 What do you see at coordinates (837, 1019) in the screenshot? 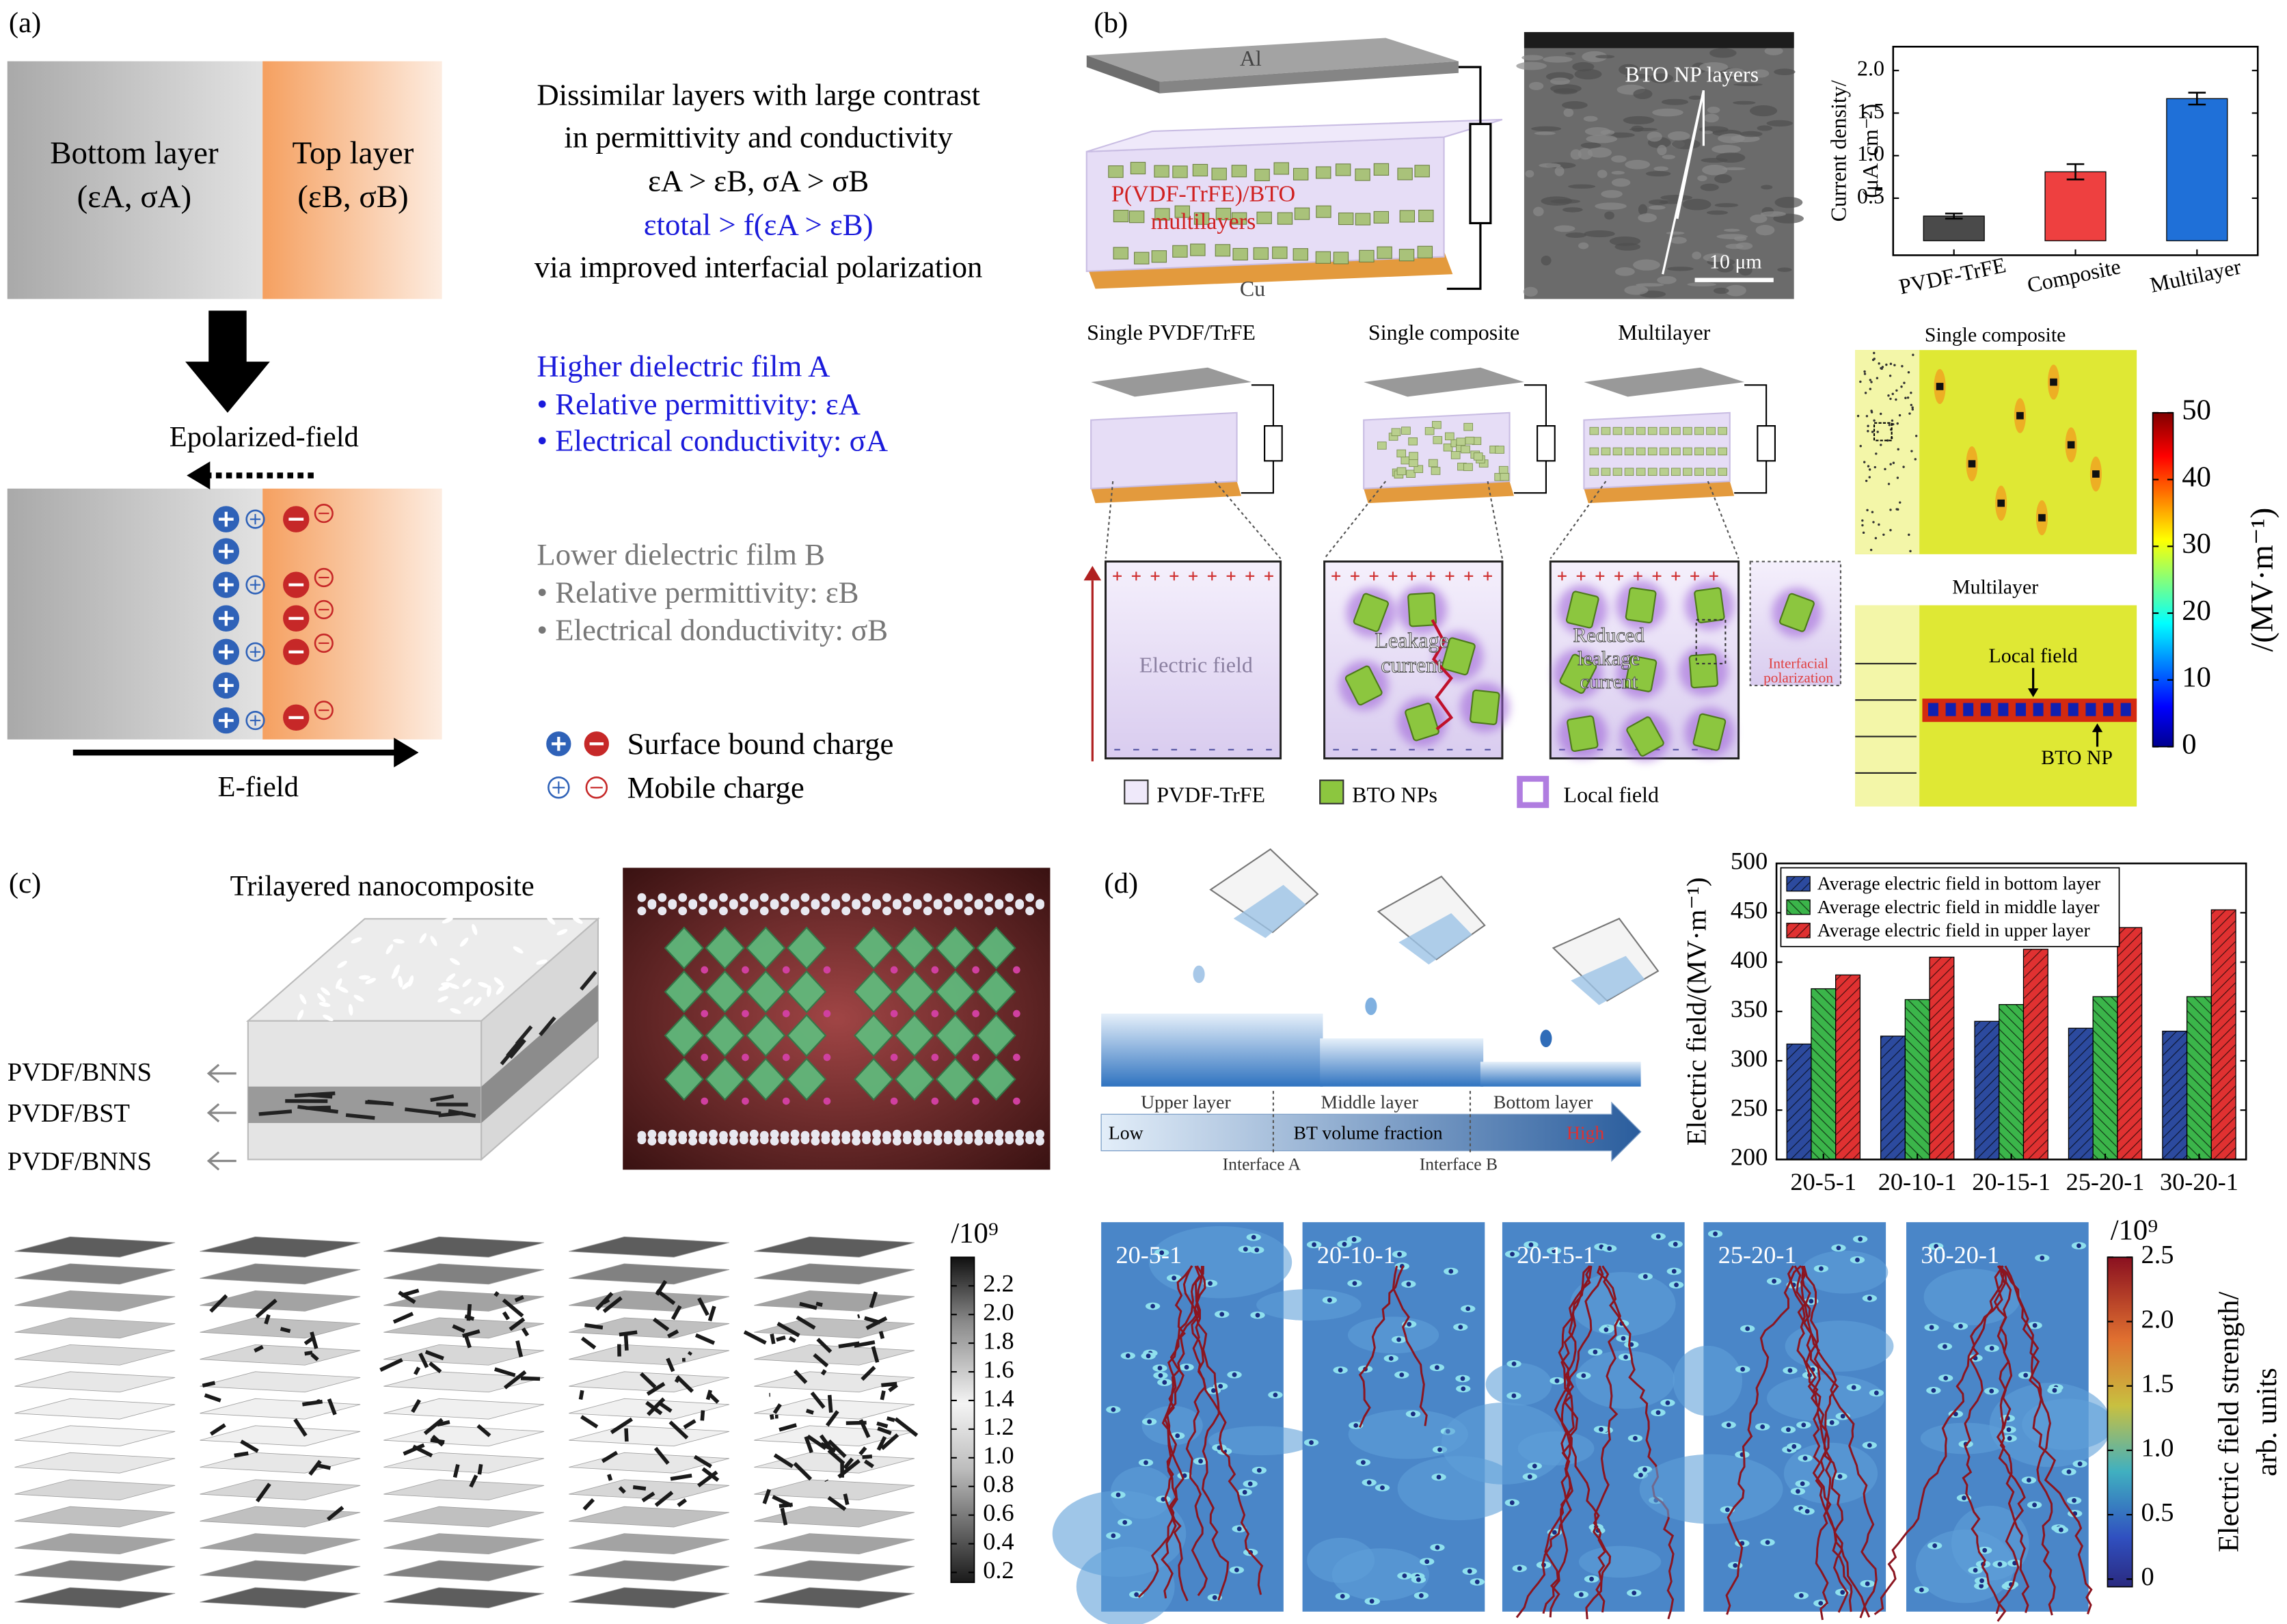
I see `crystal-image` at bounding box center [837, 1019].